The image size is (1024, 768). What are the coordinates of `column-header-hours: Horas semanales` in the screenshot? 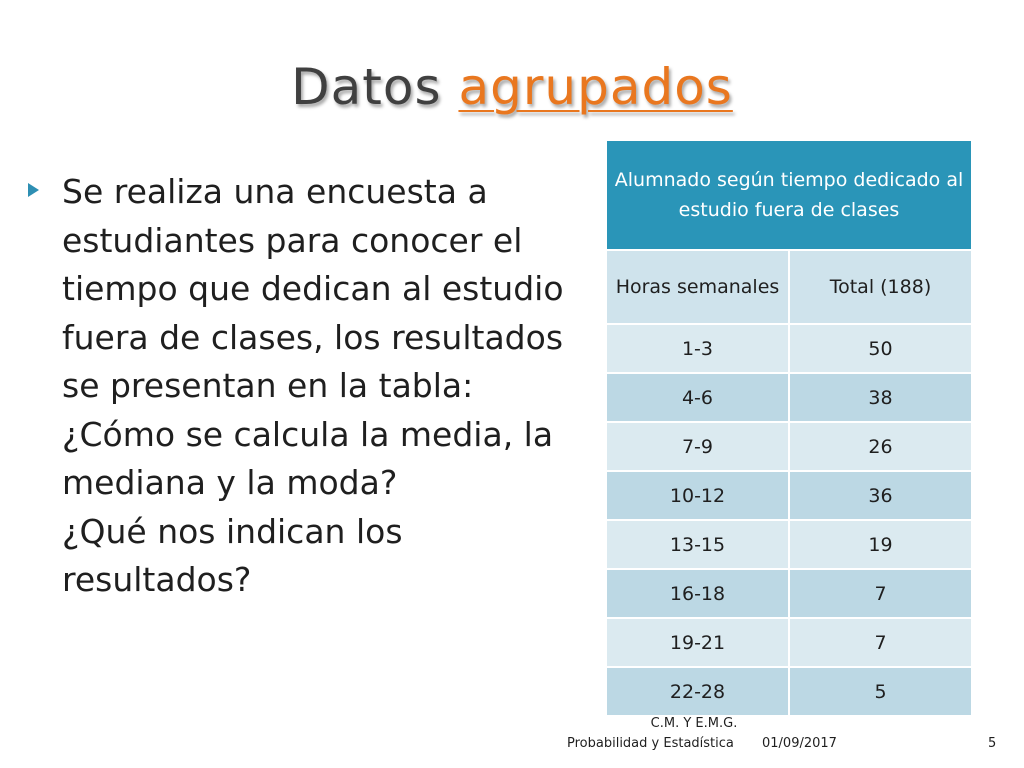 It's located at (698, 287).